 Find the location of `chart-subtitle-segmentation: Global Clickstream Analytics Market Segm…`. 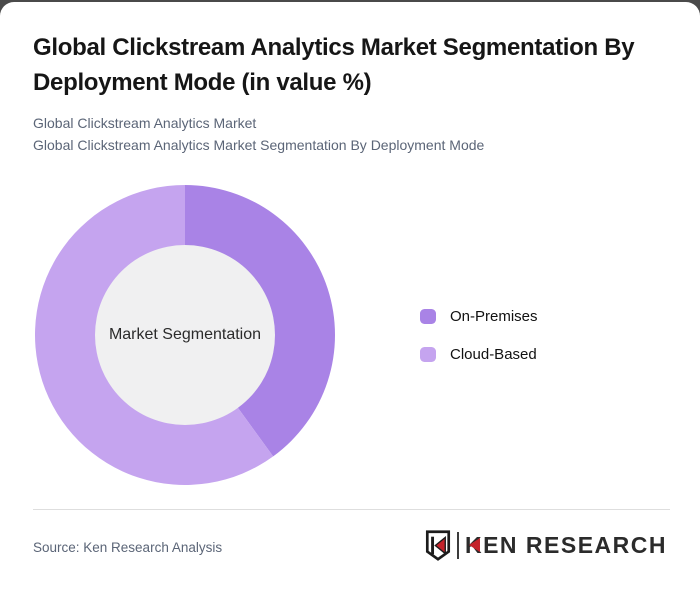

chart-subtitle-segmentation: Global Clickstream Analytics Market Segm… is located at coordinates (259, 145).